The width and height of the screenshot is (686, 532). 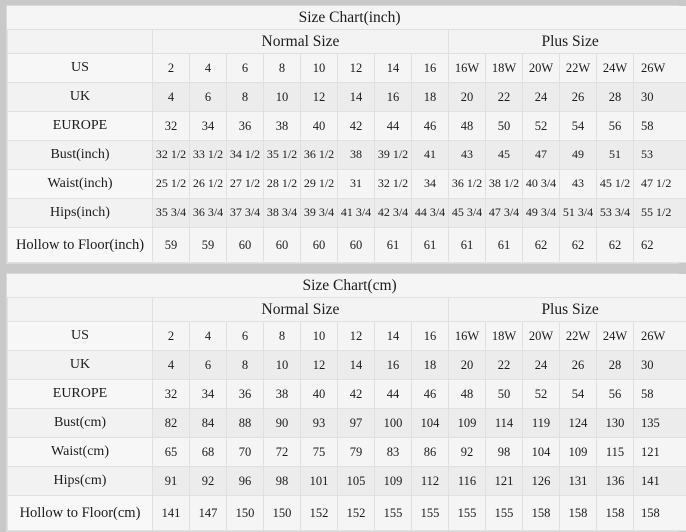 I want to click on group-plus-size: Plus Size, so click(x=567, y=310).